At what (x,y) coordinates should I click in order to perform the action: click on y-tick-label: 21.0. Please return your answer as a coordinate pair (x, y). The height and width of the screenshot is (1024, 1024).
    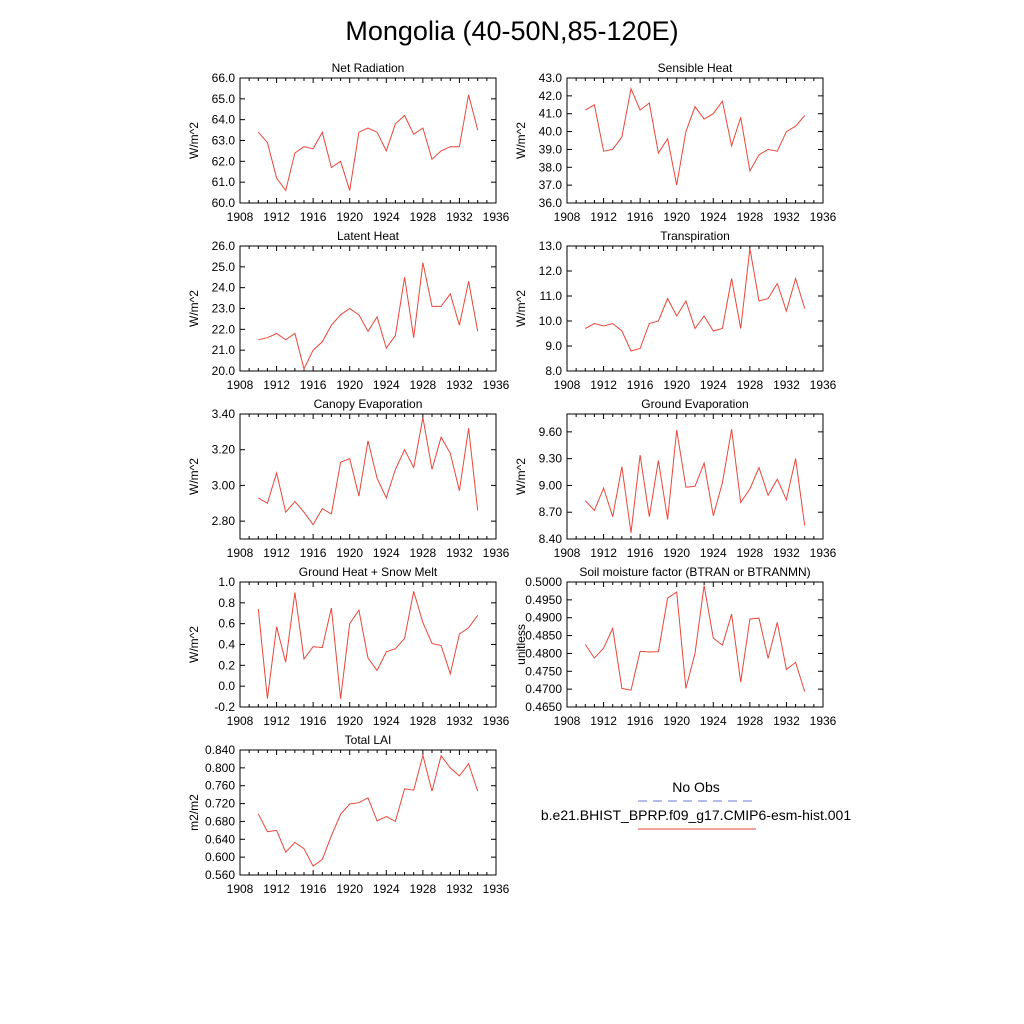
    Looking at the image, I should click on (224, 350).